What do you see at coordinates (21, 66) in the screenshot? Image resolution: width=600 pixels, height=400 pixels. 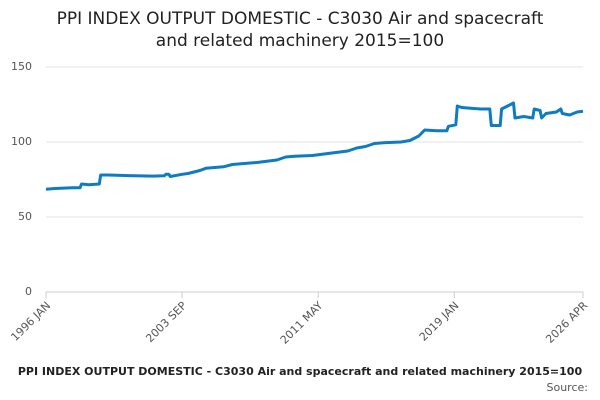 I see `y-tick-label: 150` at bounding box center [21, 66].